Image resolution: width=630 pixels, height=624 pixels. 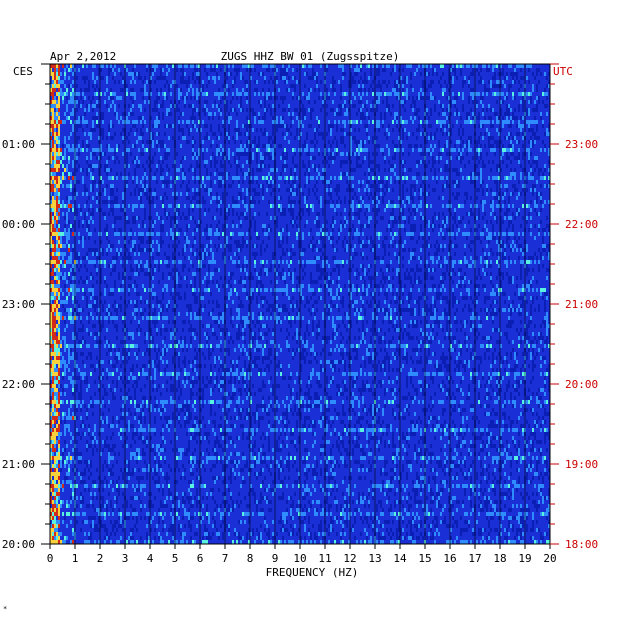 What do you see at coordinates (563, 71) in the screenshot?
I see `right-time-zone-label: UTC` at bounding box center [563, 71].